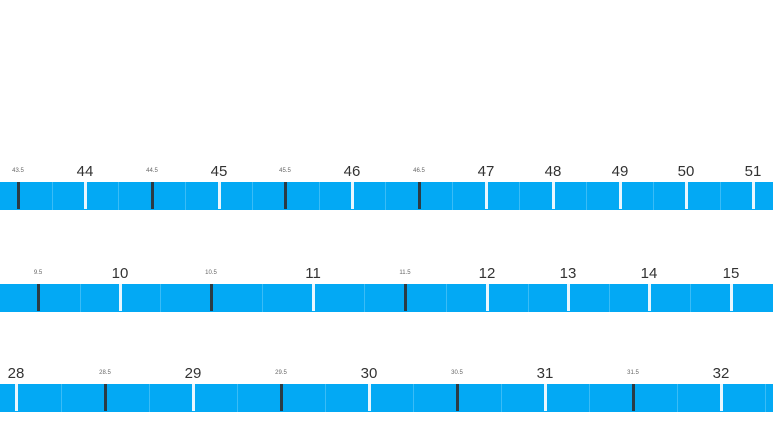  Describe the element at coordinates (152, 171) in the screenshot. I see `ruler-minor-label: 44.5` at that location.